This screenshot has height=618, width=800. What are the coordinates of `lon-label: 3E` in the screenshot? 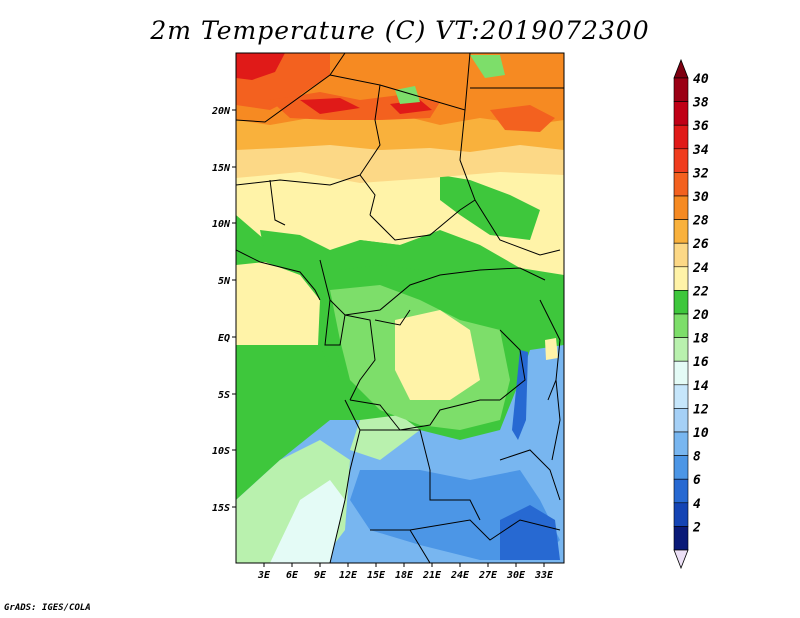 It's located at (264, 575).